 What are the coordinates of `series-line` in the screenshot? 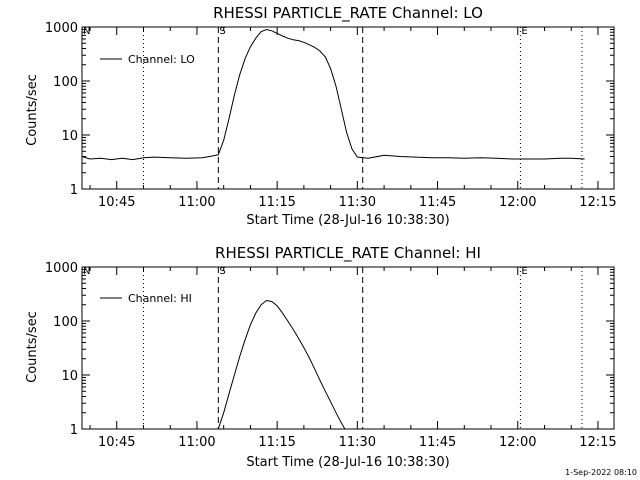 It's located at (281, 364).